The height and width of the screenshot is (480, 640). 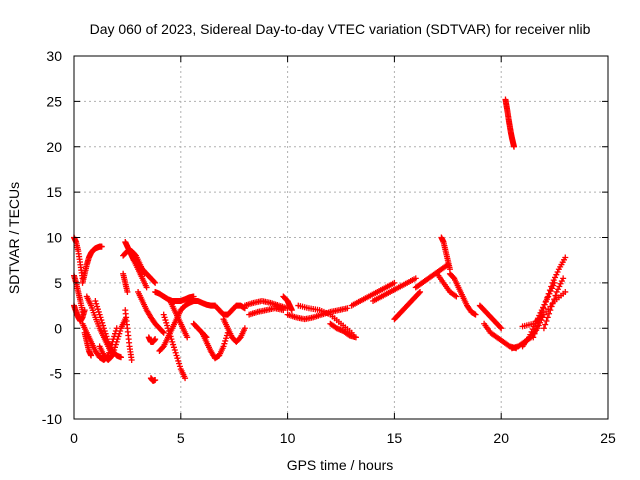 What do you see at coordinates (287, 303) in the screenshot?
I see `series-track-10a` at bounding box center [287, 303].